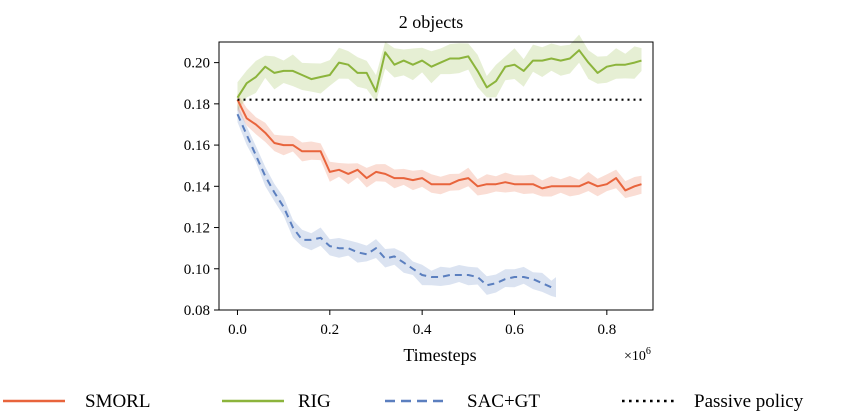  What do you see at coordinates (197, 64) in the screenshot?
I see `y-tick-label: 0.20` at bounding box center [197, 64].